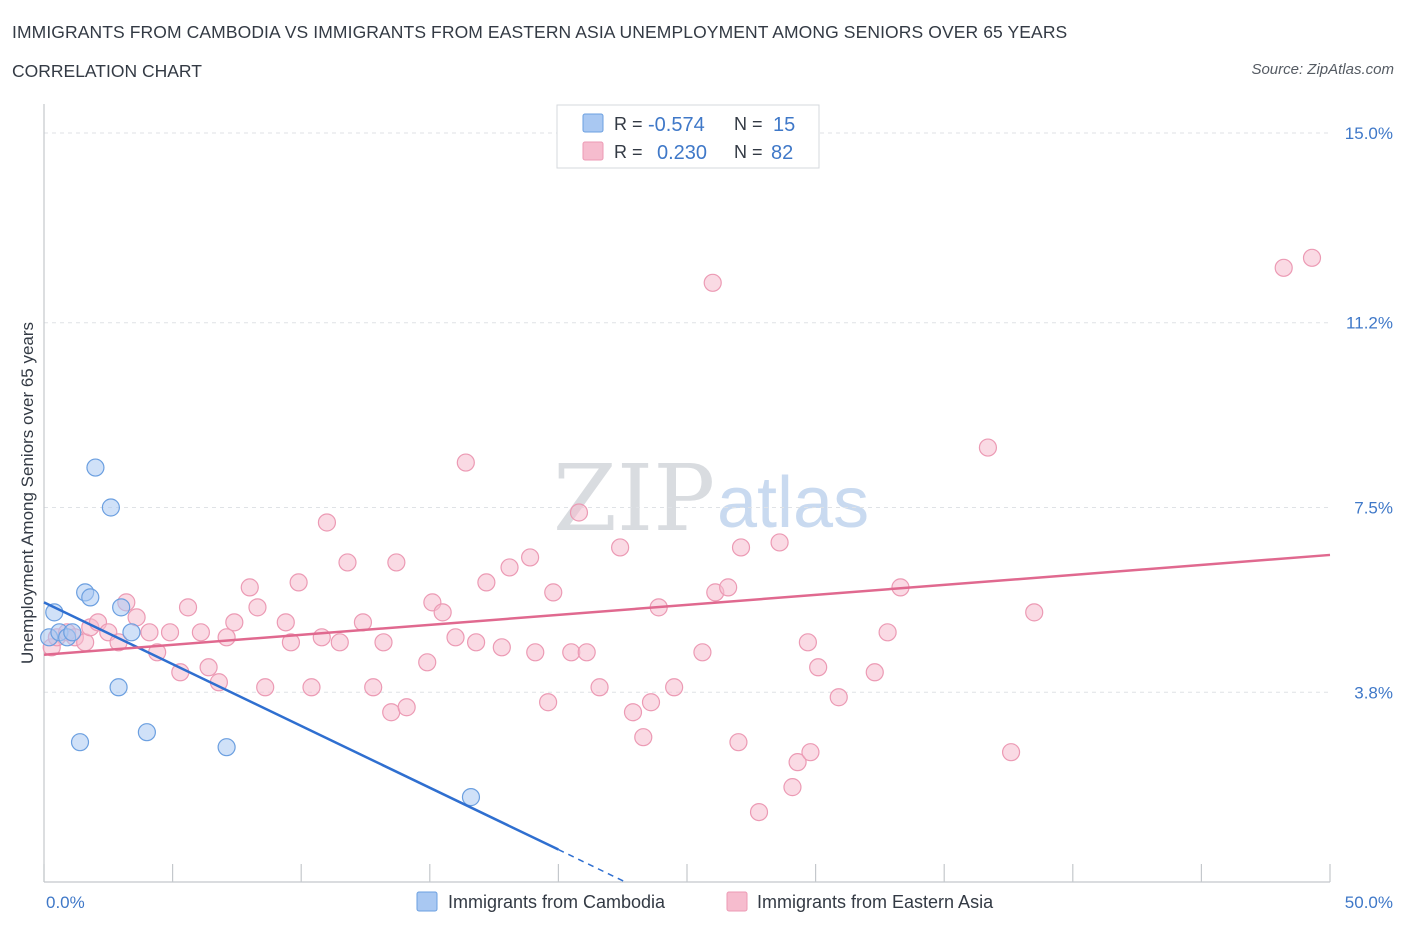 The width and height of the screenshot is (1406, 930). I want to click on bottom-legend-swatch-eastern-asia, so click(737, 901).